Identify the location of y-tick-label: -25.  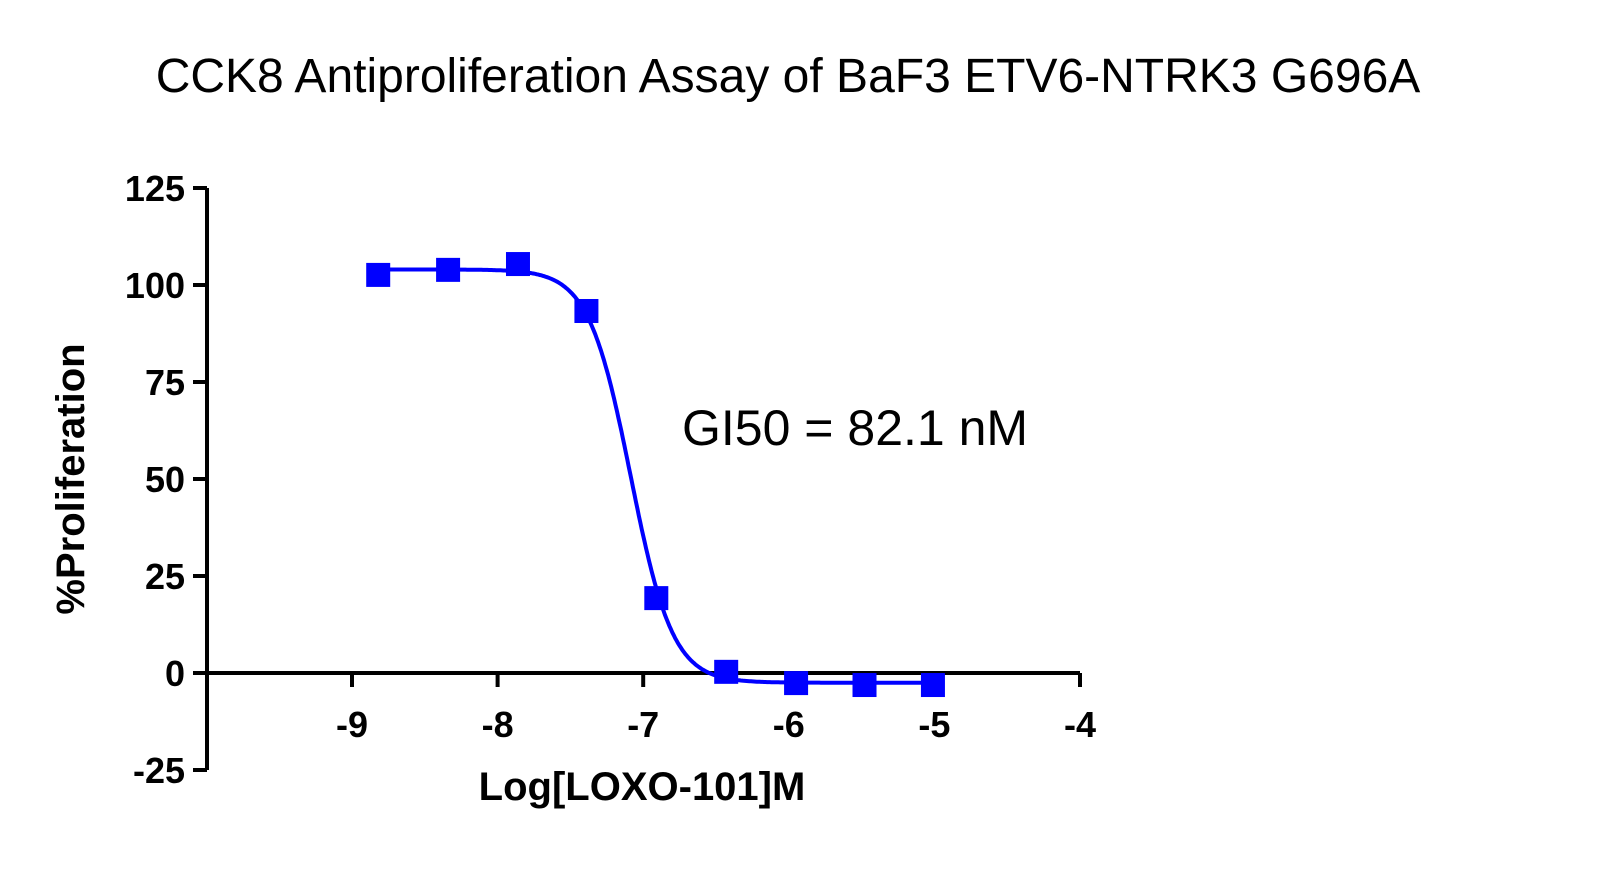
(159, 770).